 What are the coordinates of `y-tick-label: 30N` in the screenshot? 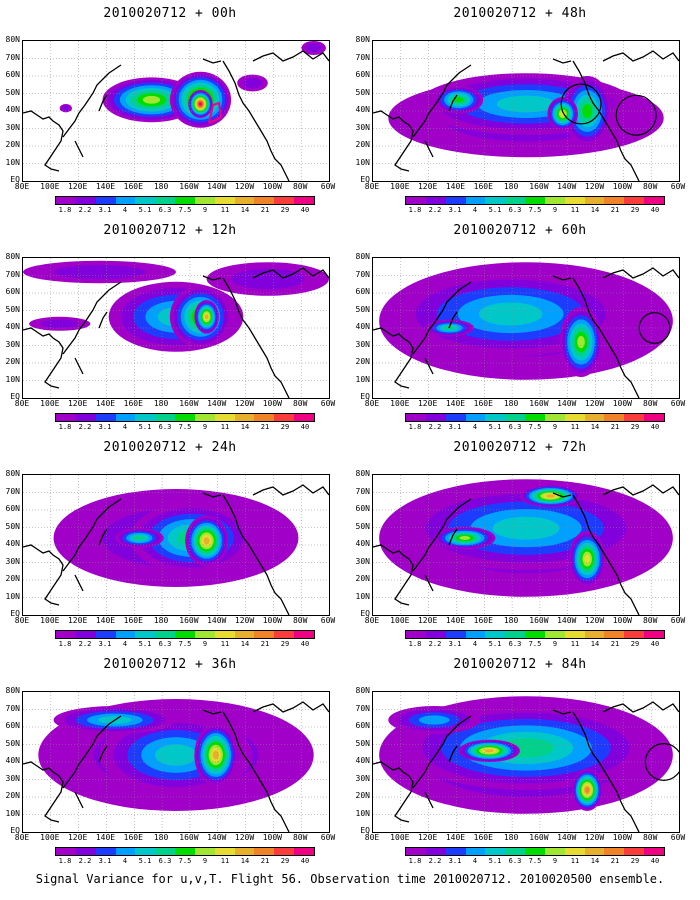 It's located at (12, 127).